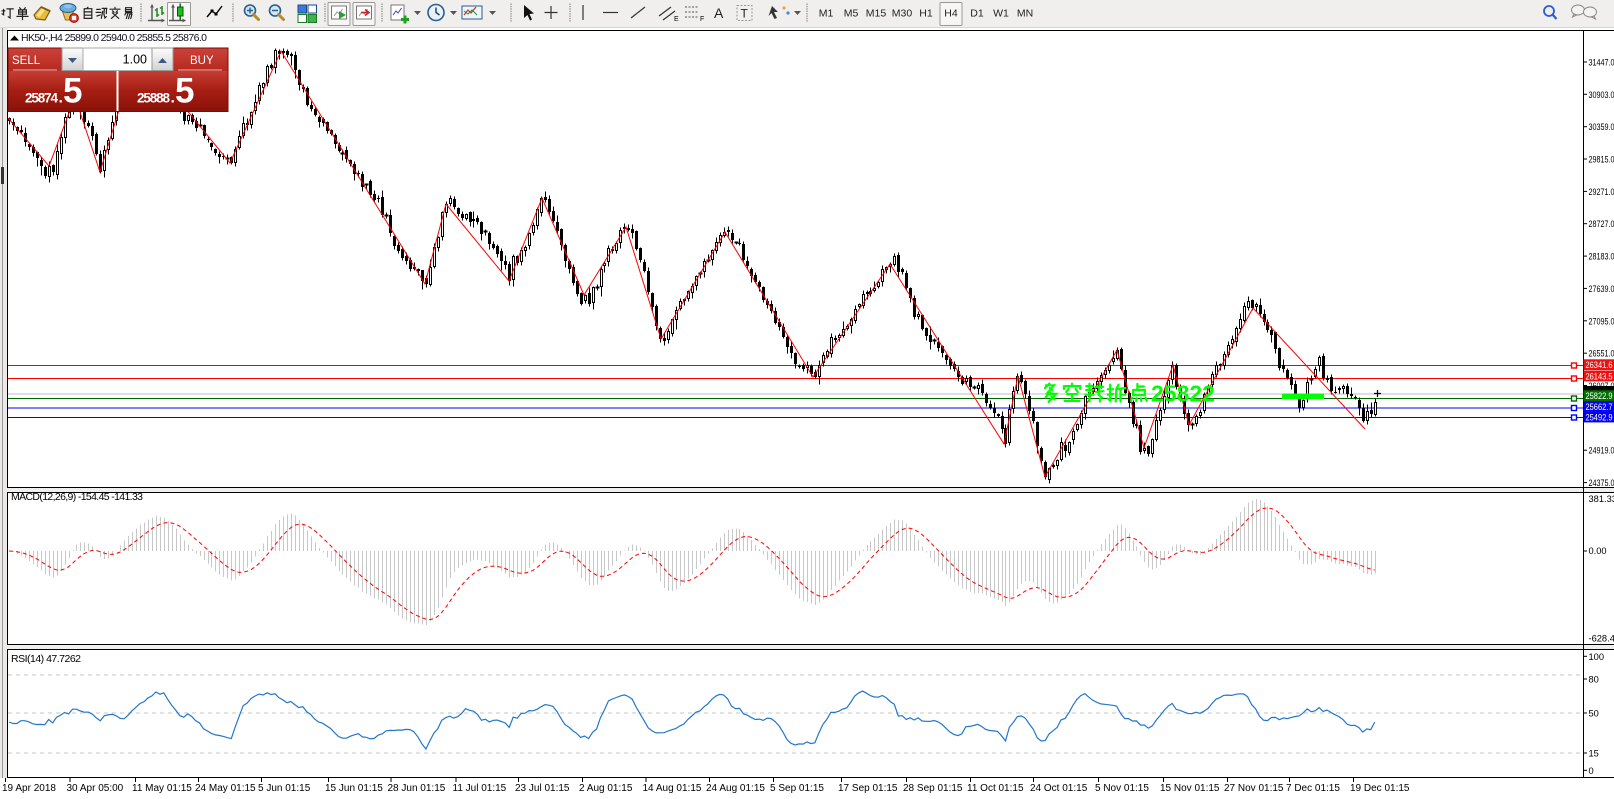 The image size is (1614, 799). I want to click on svg-text: 27095.0, so click(1601, 321).